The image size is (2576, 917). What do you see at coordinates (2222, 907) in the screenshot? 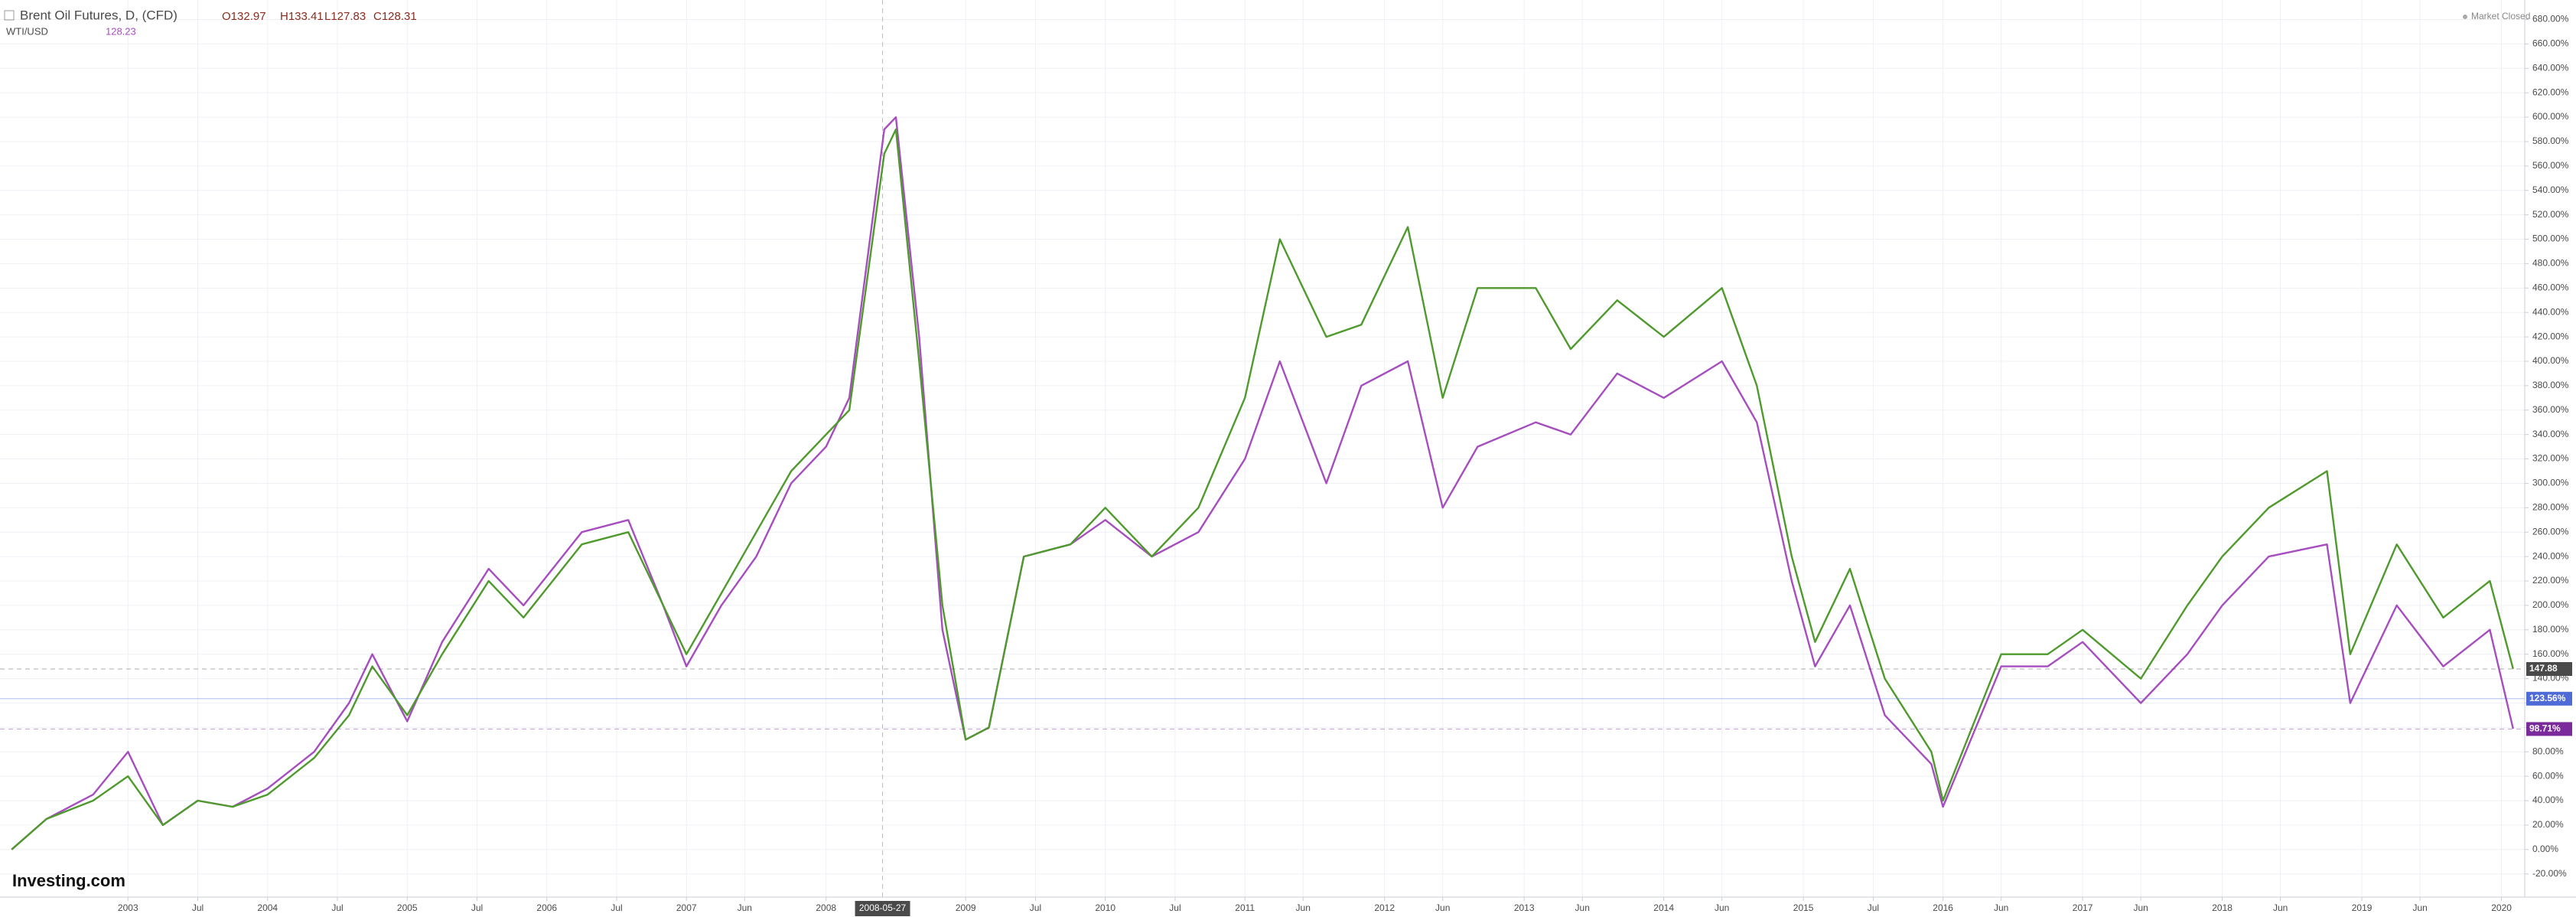
I see `x-tick-label: 2018` at bounding box center [2222, 907].